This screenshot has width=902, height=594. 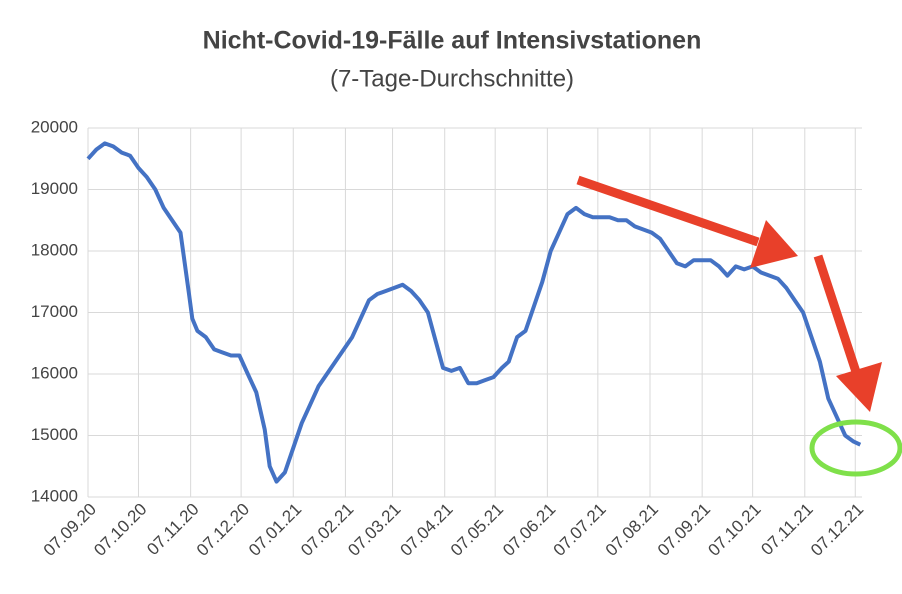 I want to click on x-tick-label: 07.04.21, so click(x=426, y=530).